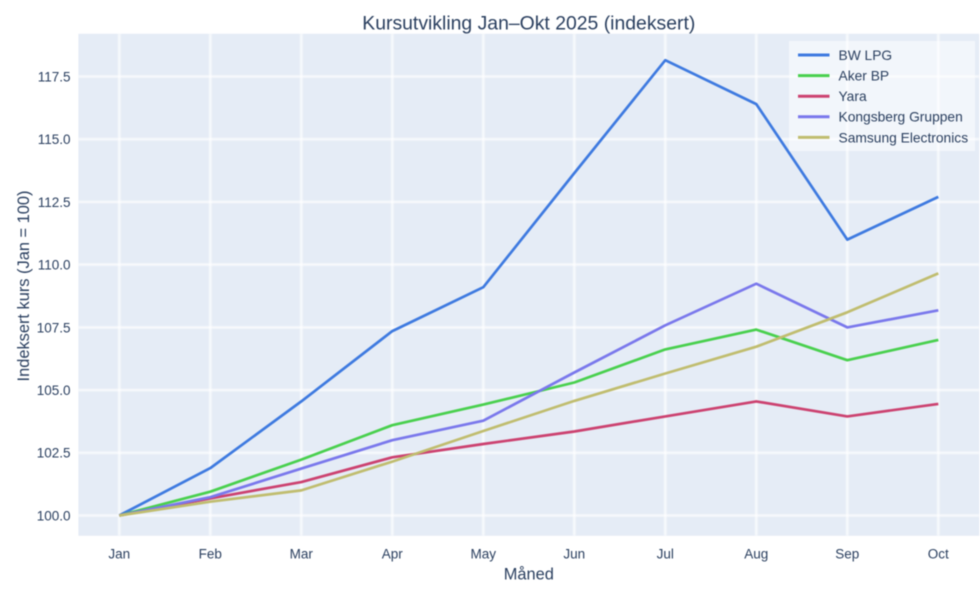  I want to click on svg-text: Måned, so click(529, 574).